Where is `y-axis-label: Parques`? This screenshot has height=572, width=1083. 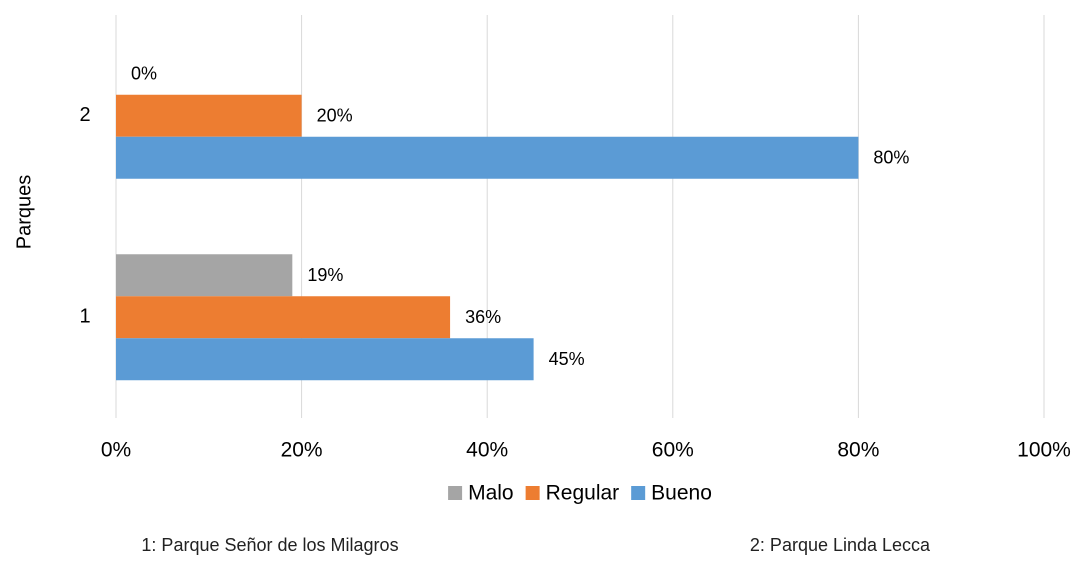 y-axis-label: Parques is located at coordinates (24, 212).